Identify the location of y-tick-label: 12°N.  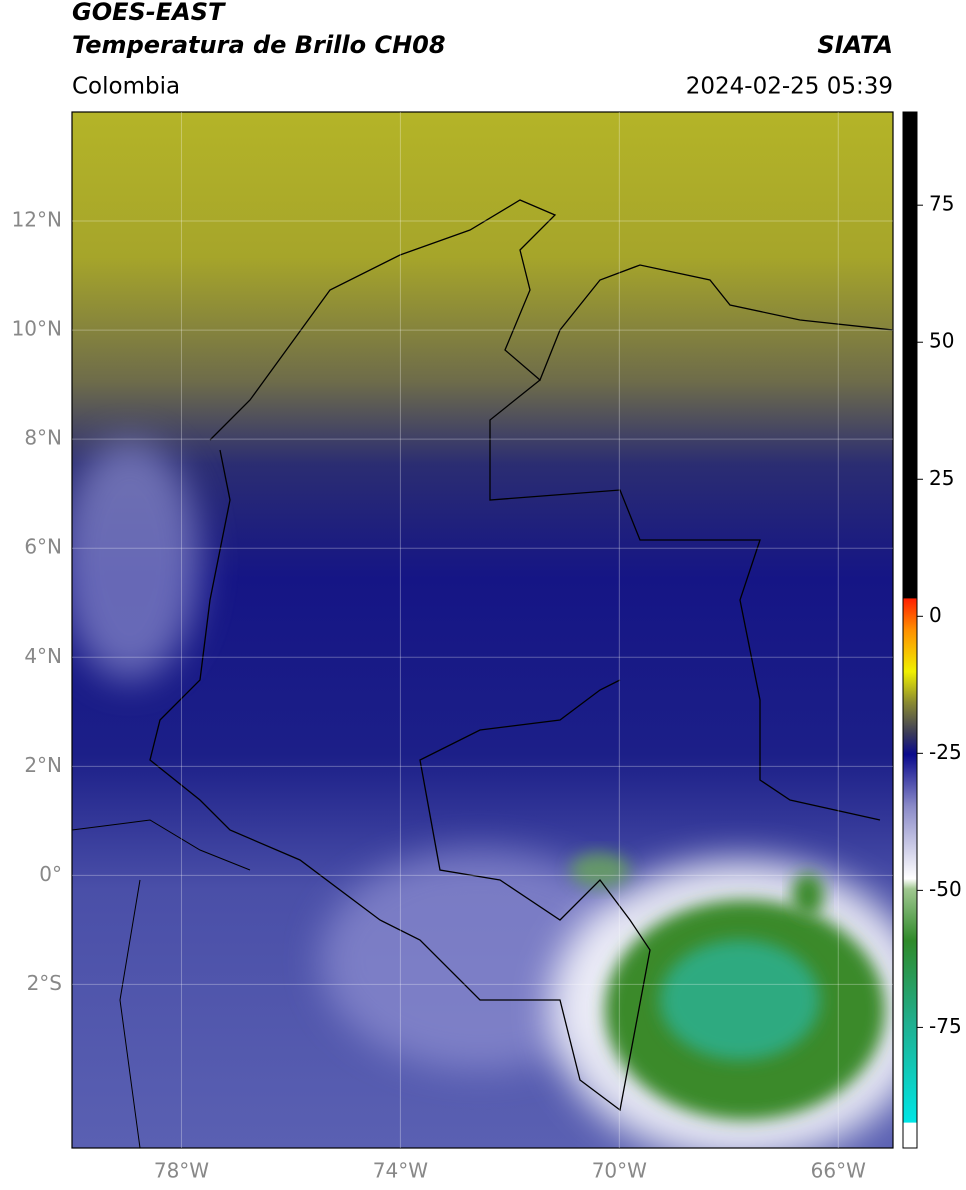
(37, 220).